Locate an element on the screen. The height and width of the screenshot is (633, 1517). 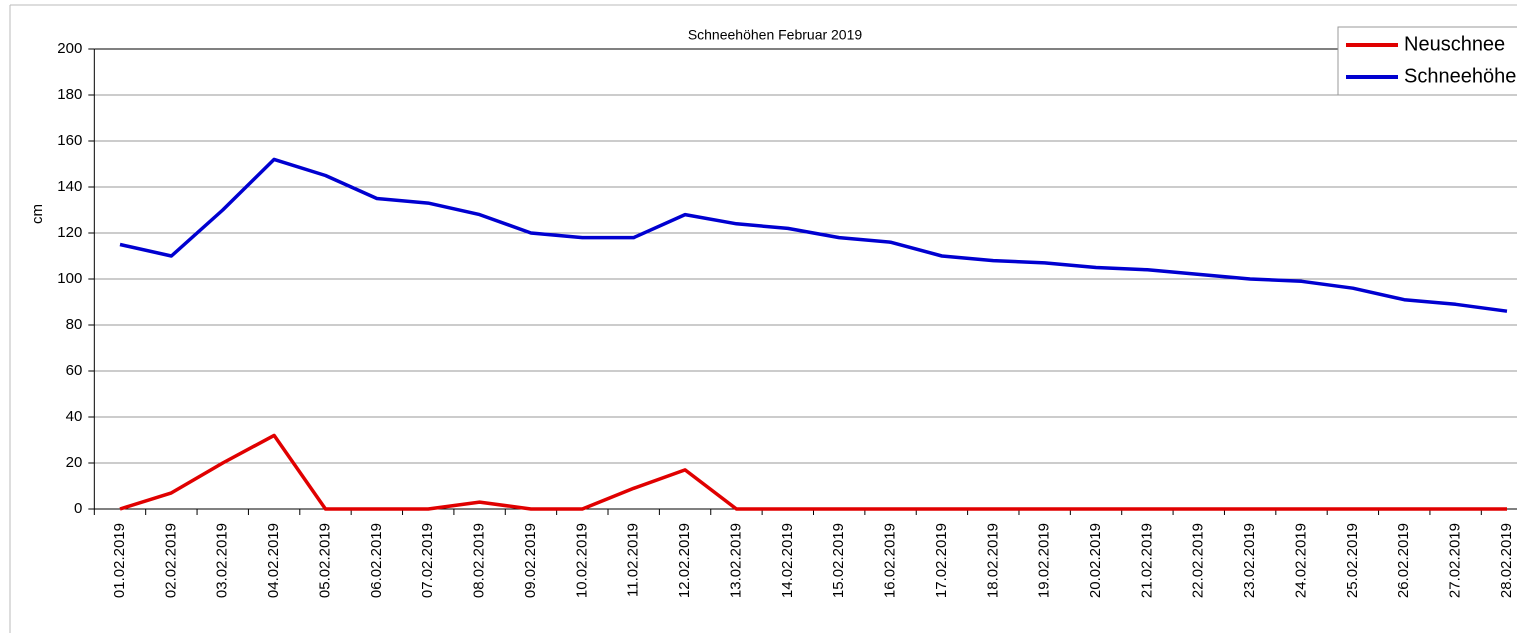
x-tick-label: 02.02.2019 is located at coordinates (170, 560).